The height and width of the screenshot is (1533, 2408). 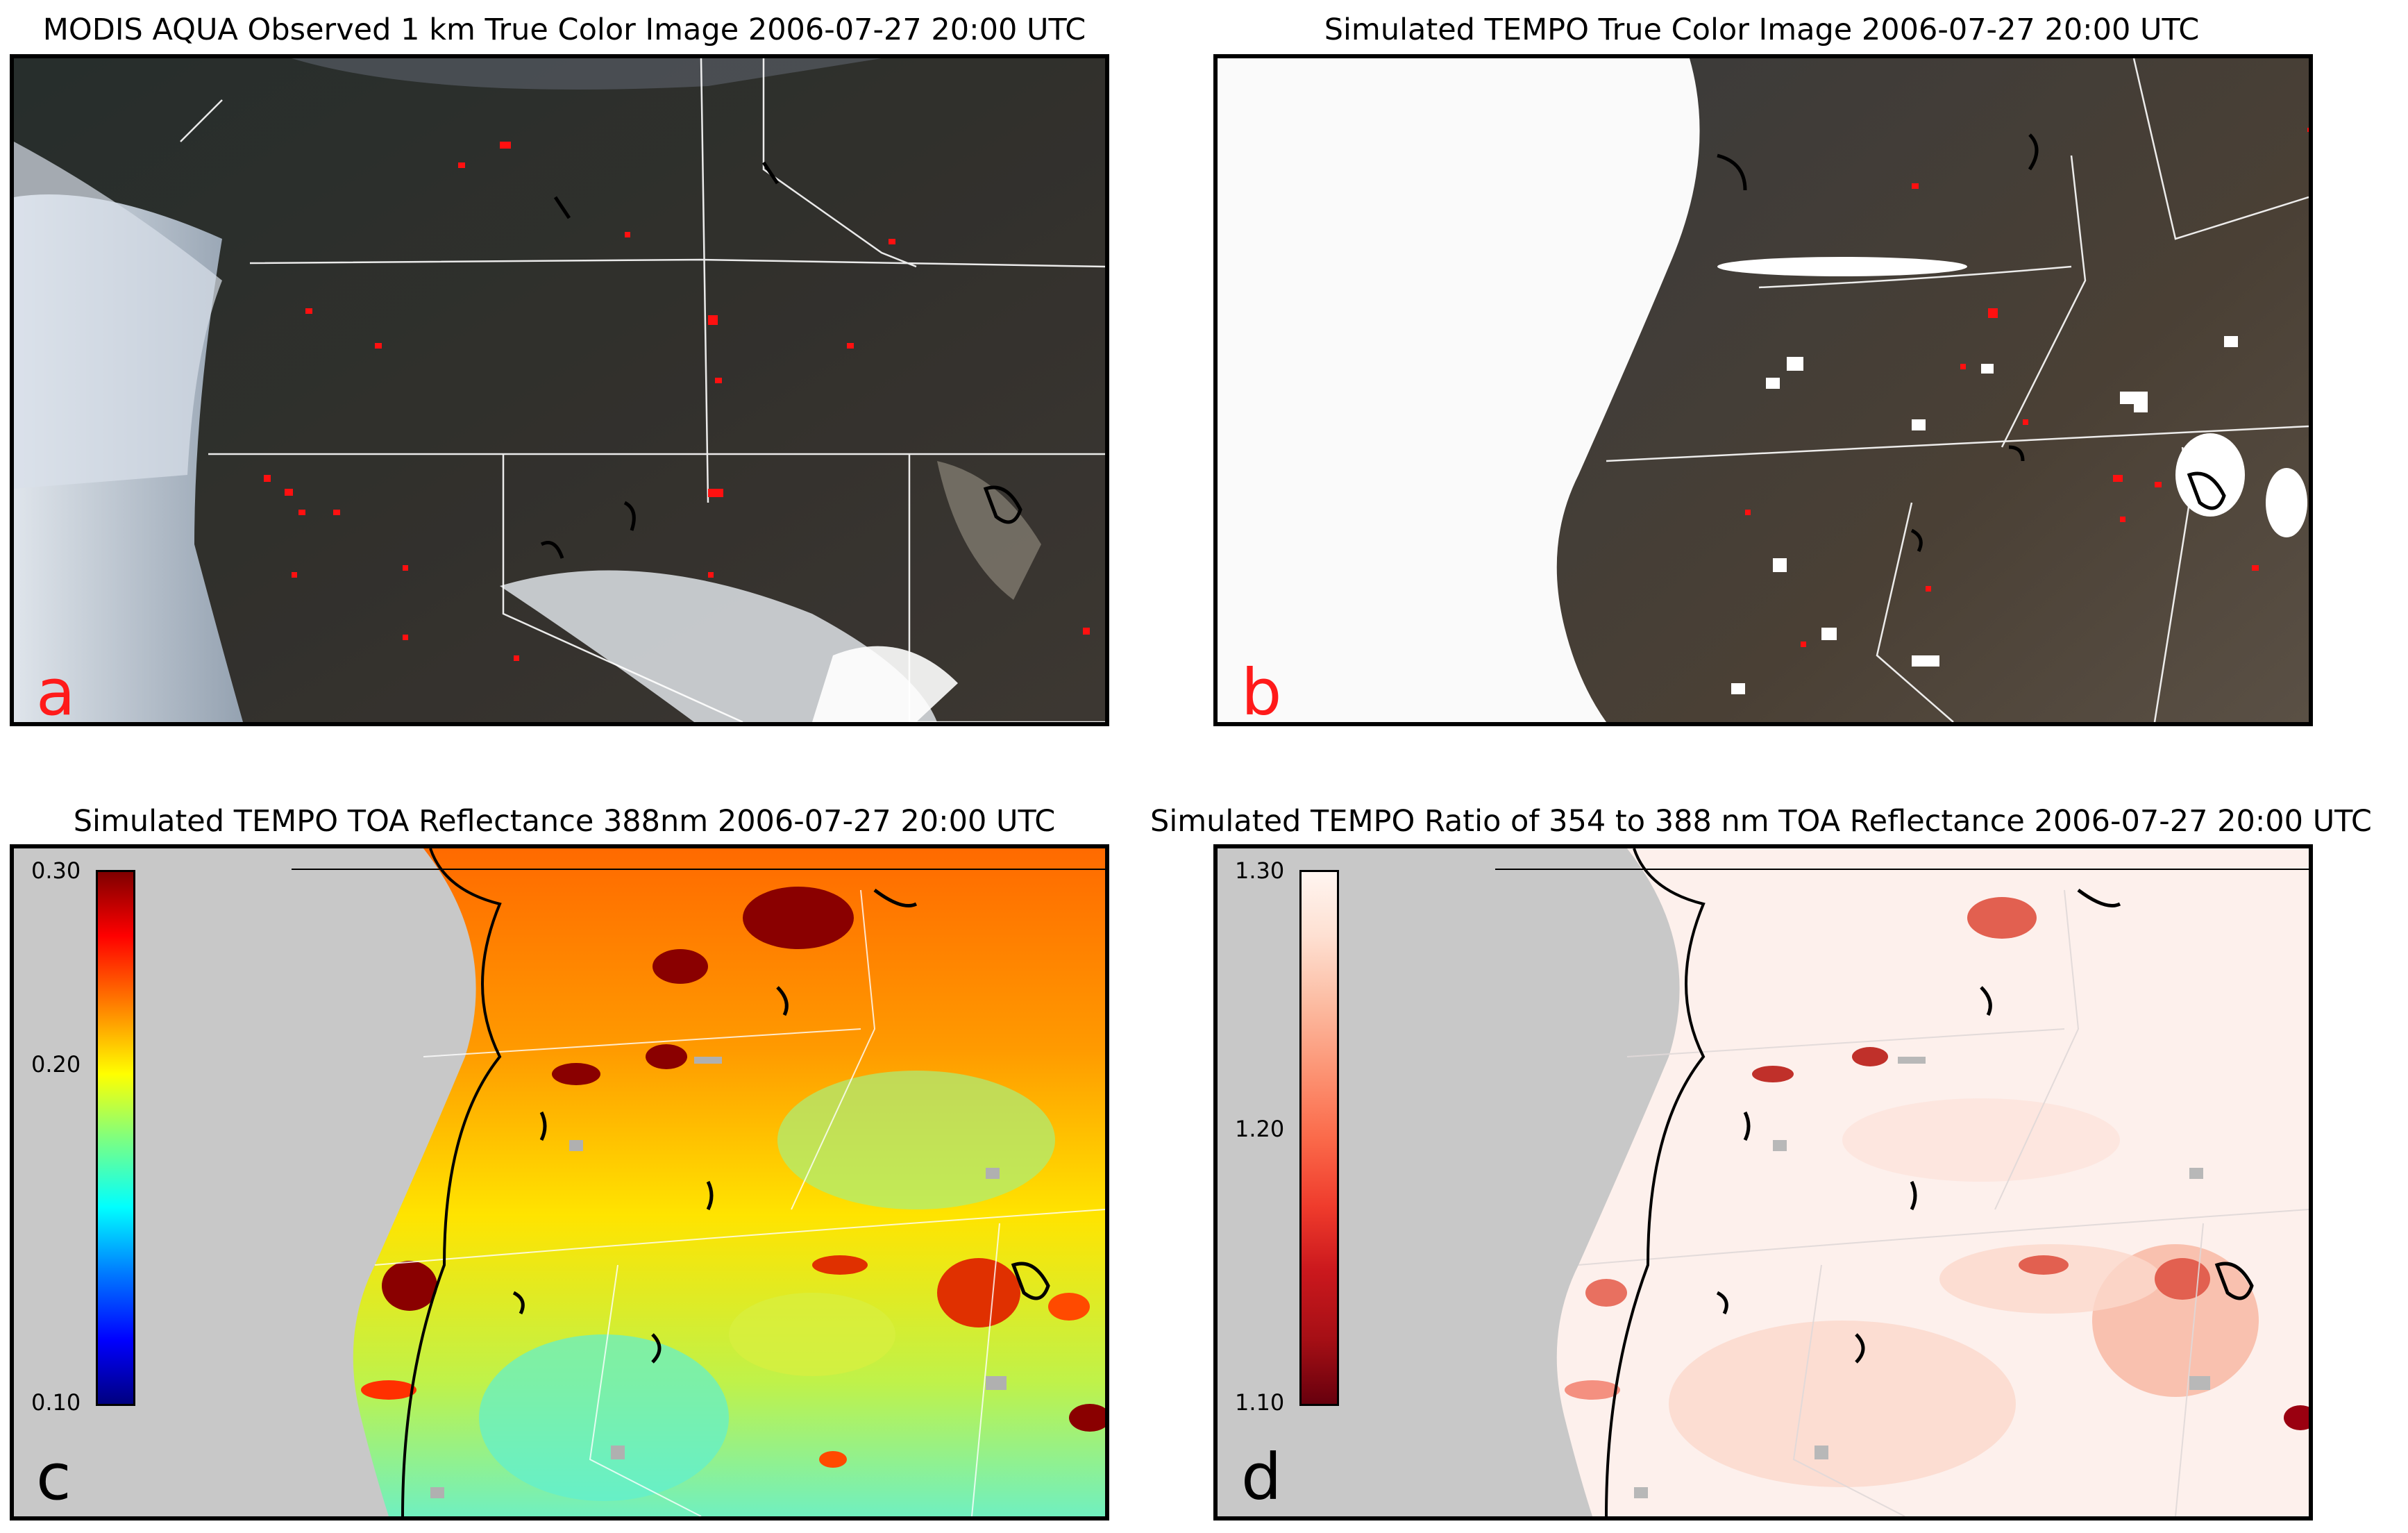 What do you see at coordinates (56, 1064) in the screenshot?
I see `colorbar-388nm-mid: 0.20` at bounding box center [56, 1064].